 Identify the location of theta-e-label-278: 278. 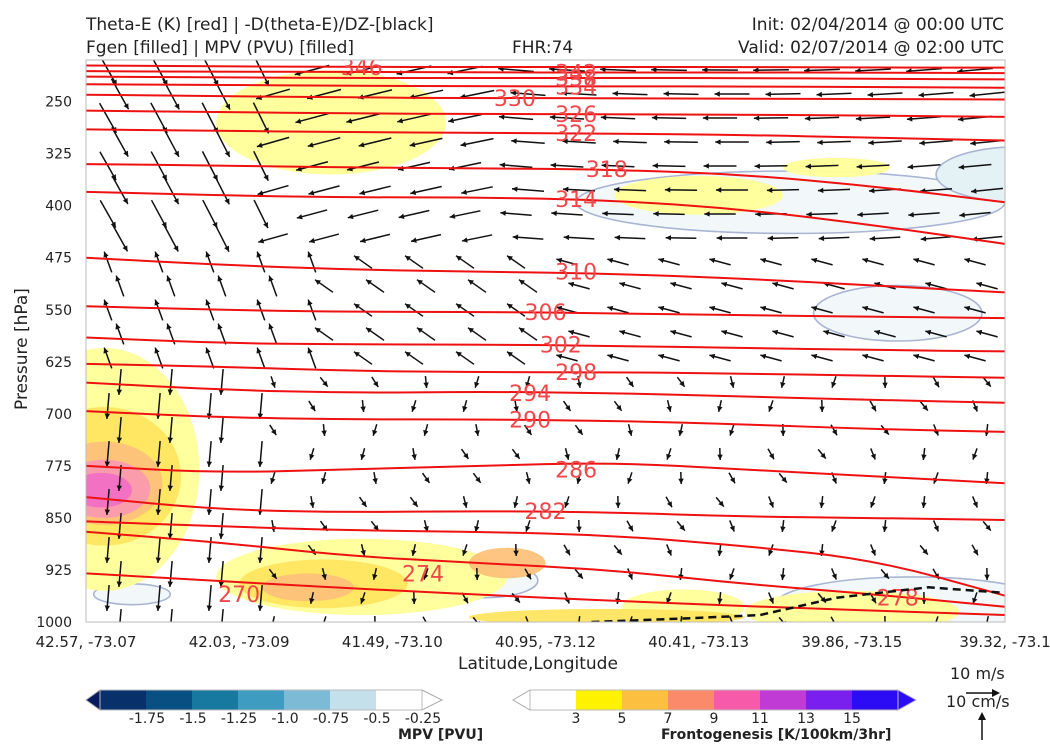
(898, 599).